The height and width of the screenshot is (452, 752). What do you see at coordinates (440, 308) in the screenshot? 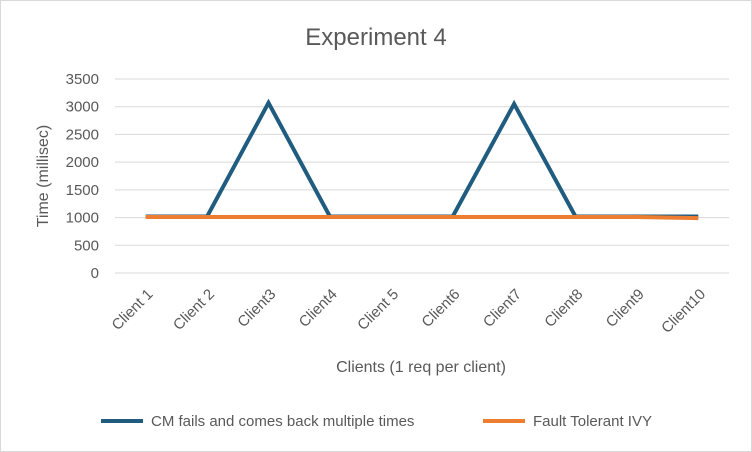
I see `x-tick-label: Client6` at bounding box center [440, 308].